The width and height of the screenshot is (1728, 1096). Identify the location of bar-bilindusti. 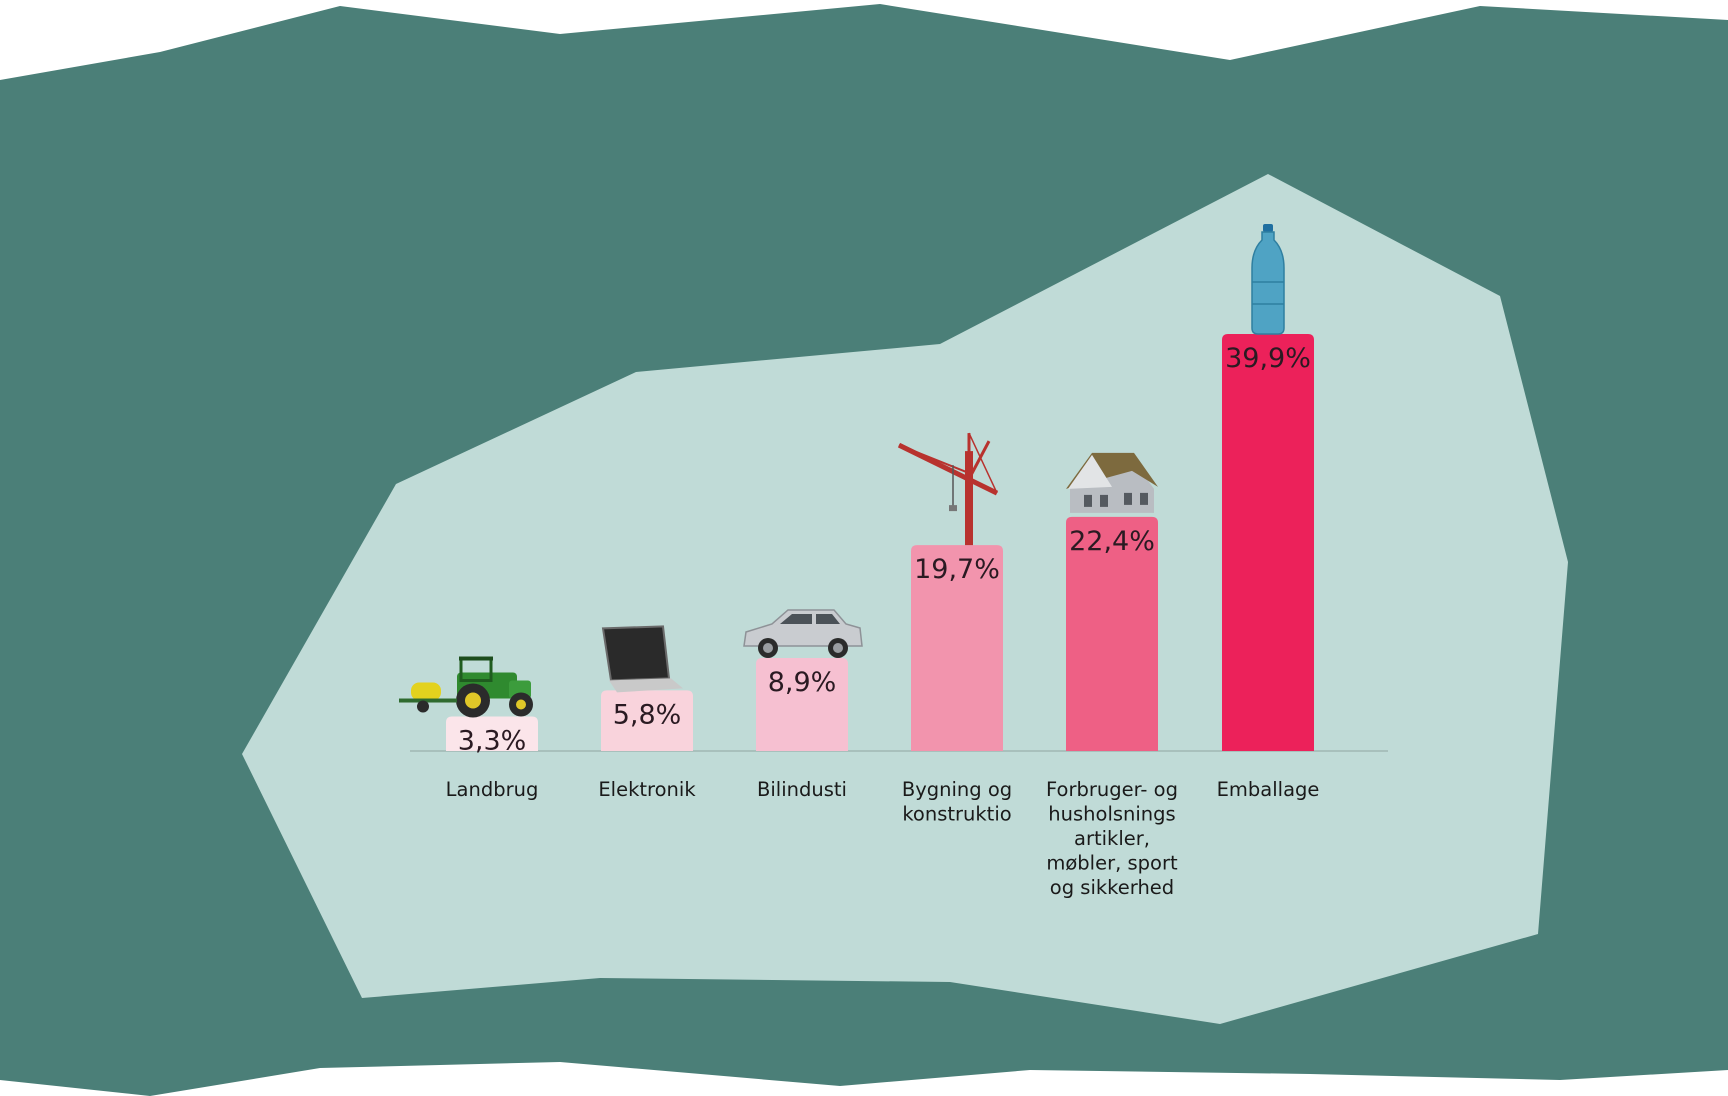
(802, 704).